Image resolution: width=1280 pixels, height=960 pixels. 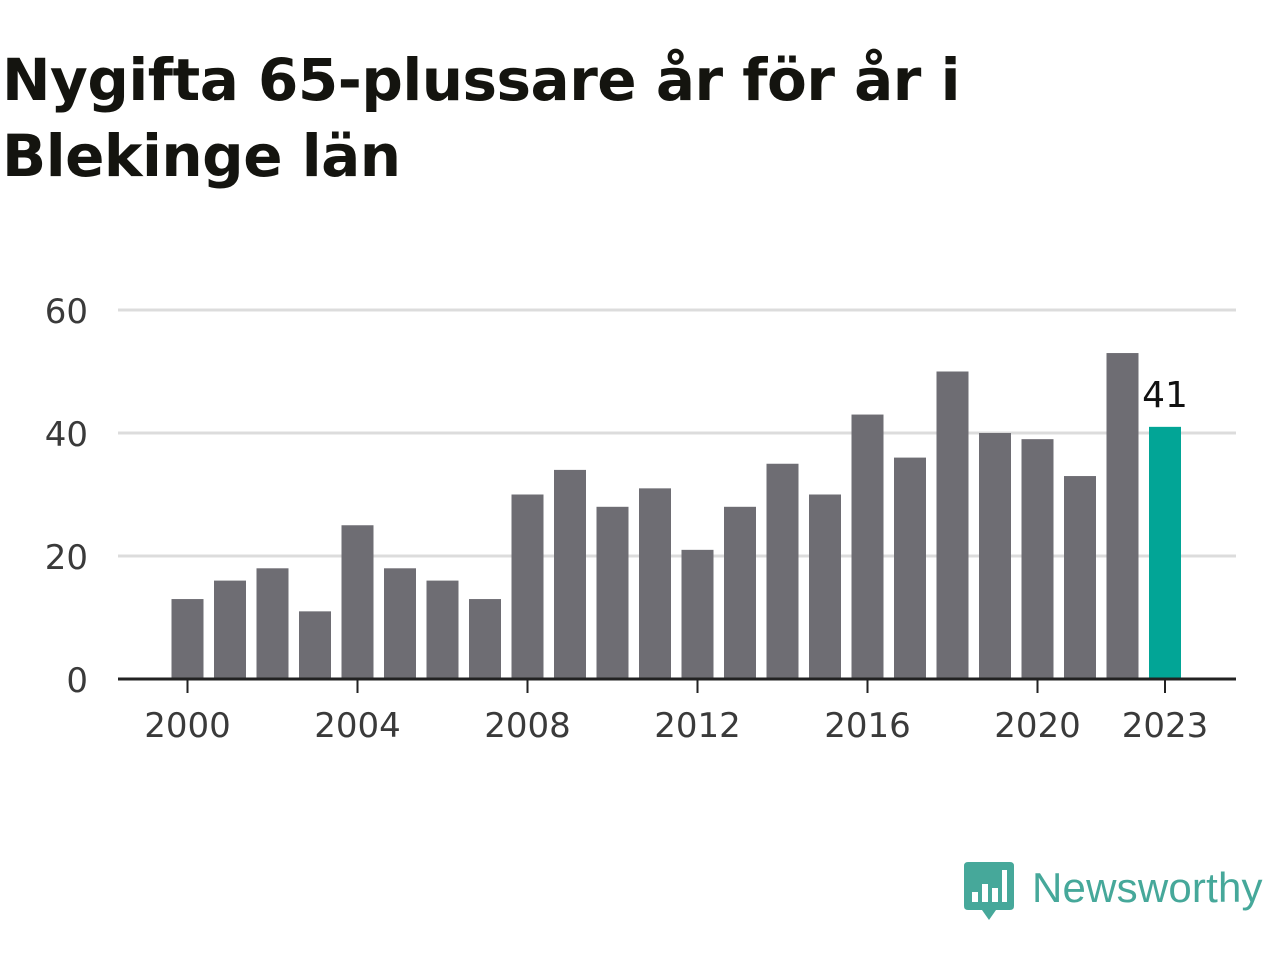 I want to click on x-tick-label: 2012, so click(x=697, y=726).